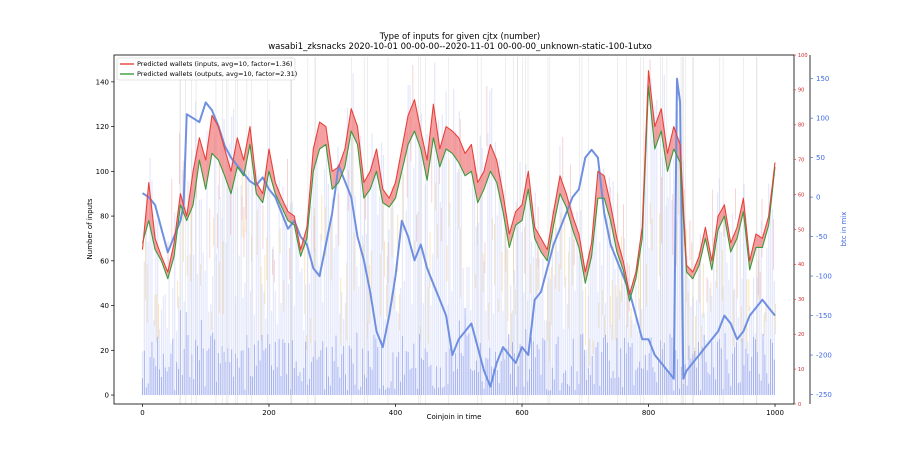 The height and width of the screenshot is (450, 900). Describe the element at coordinates (395, 413) in the screenshot. I see `x-tick-label: 400` at that location.